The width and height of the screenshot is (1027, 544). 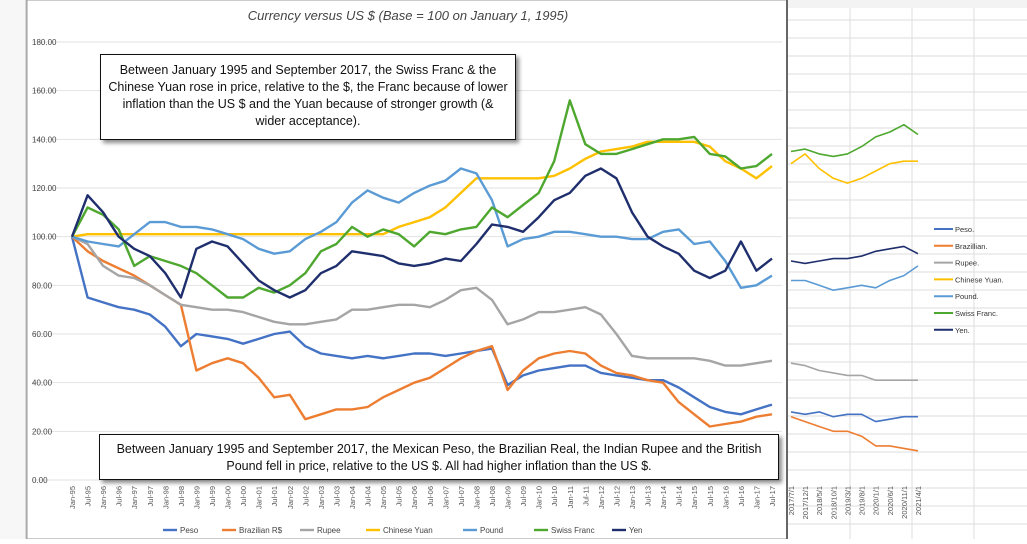 I want to click on legend-label: Brazilian R$, so click(x=261, y=530).